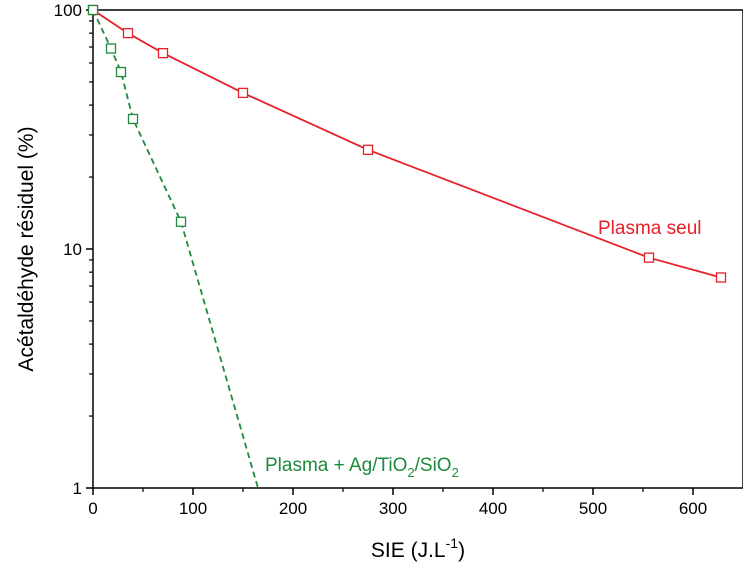 The height and width of the screenshot is (570, 743). Describe the element at coordinates (77, 488) in the screenshot. I see `y-tick-label: 1` at that location.